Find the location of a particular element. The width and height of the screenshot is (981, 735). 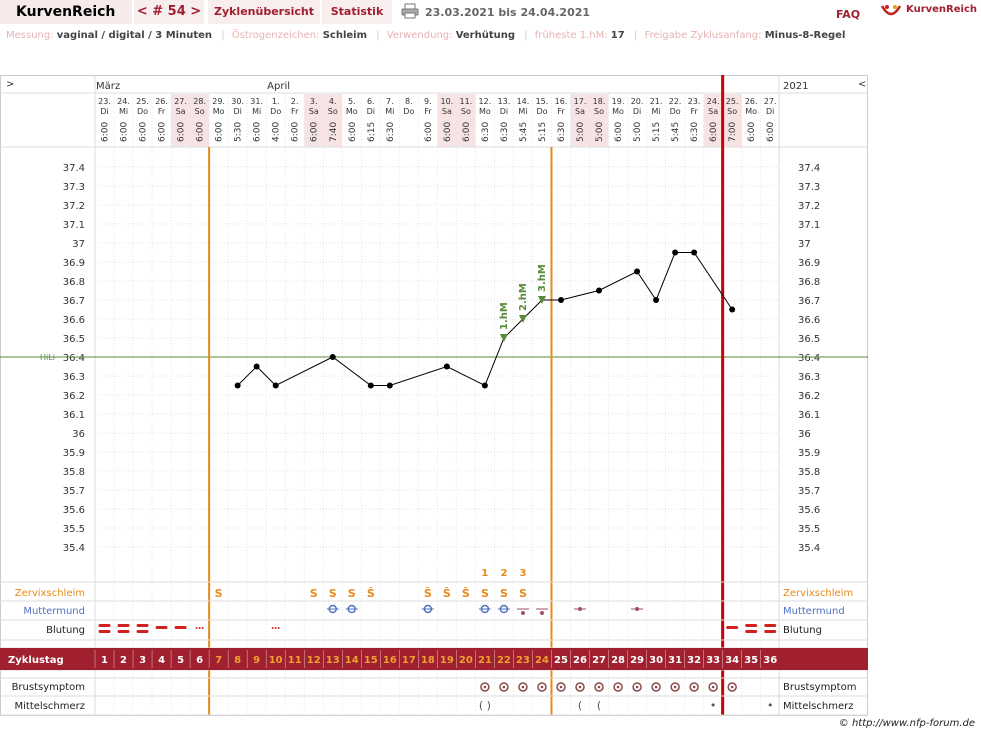

ytick-label-right: 36.8 is located at coordinates (809, 282).